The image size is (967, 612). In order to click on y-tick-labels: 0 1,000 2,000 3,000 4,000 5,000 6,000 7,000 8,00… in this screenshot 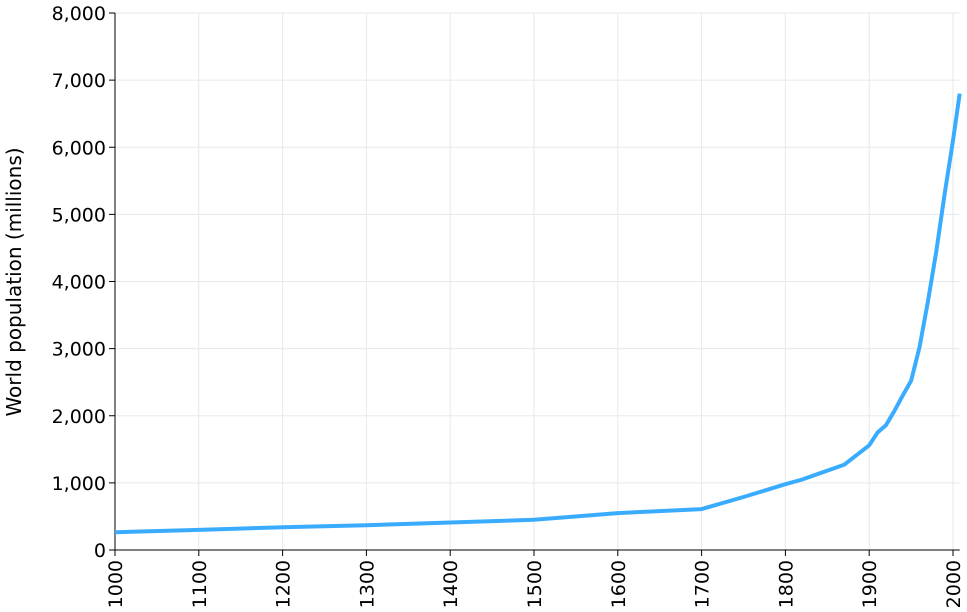, I will do `click(79, 282)`.